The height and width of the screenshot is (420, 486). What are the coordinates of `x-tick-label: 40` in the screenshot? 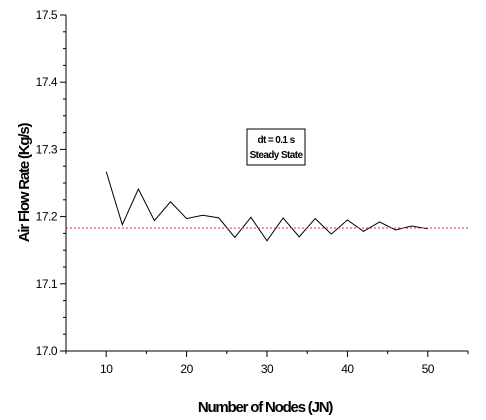 It's located at (347, 369).